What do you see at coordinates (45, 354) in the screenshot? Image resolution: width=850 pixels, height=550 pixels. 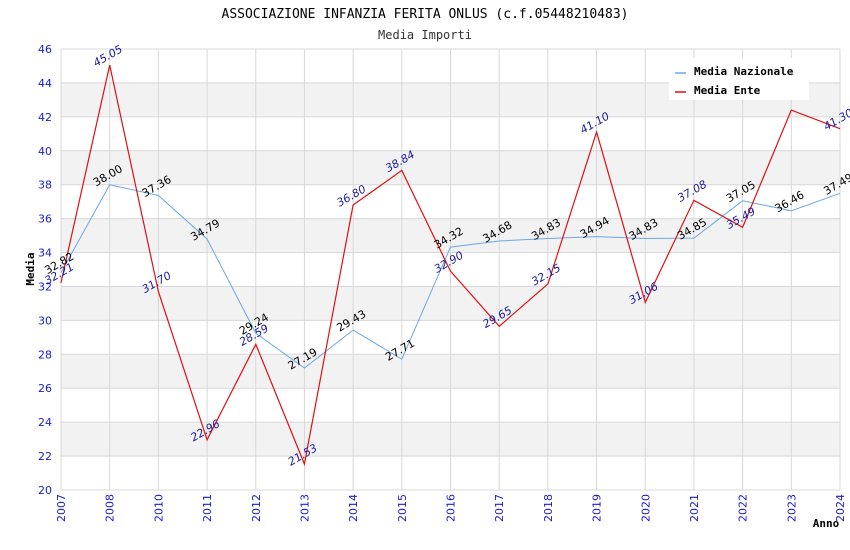 I see `y-tick-label: 28` at bounding box center [45, 354].